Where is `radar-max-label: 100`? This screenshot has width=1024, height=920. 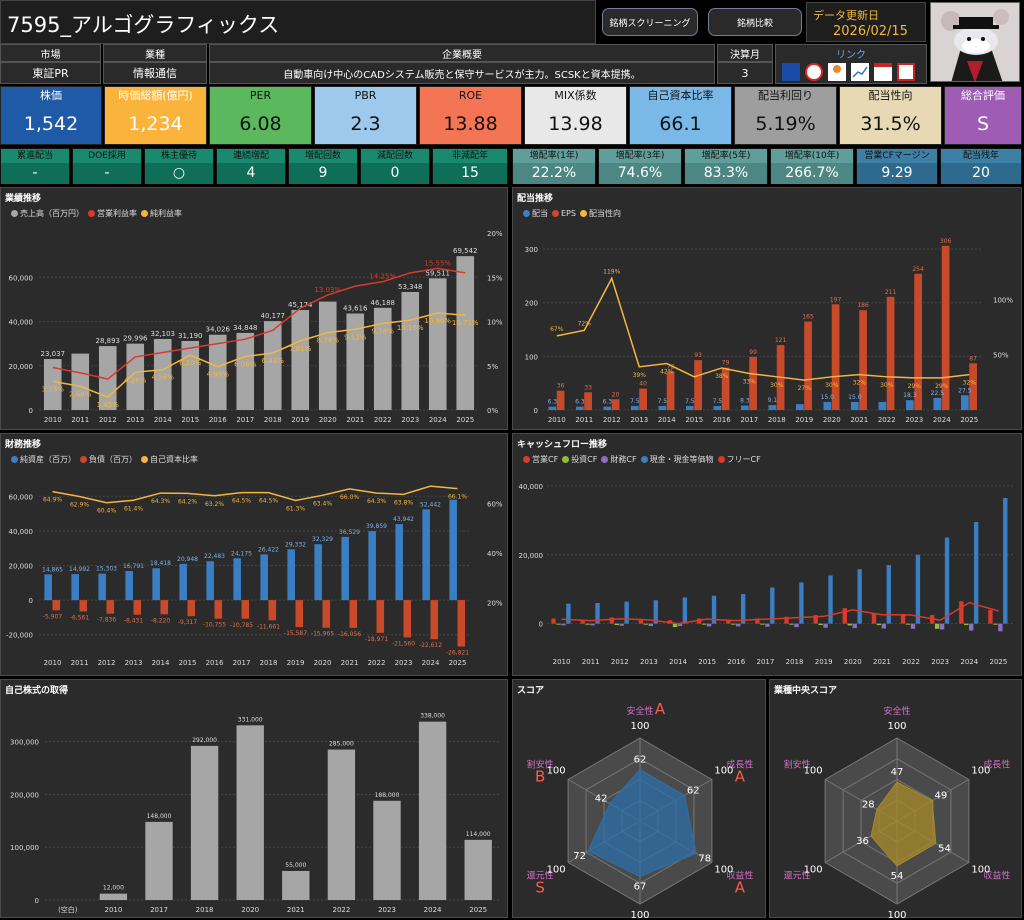 radar-max-label: 100 is located at coordinates (980, 771).